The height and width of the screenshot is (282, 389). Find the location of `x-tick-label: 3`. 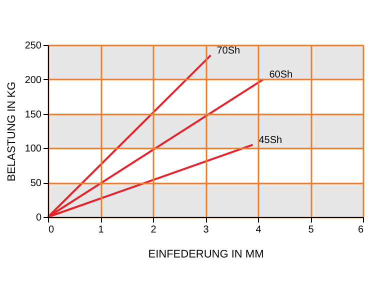

x-tick-label: 3 is located at coordinates (206, 230).